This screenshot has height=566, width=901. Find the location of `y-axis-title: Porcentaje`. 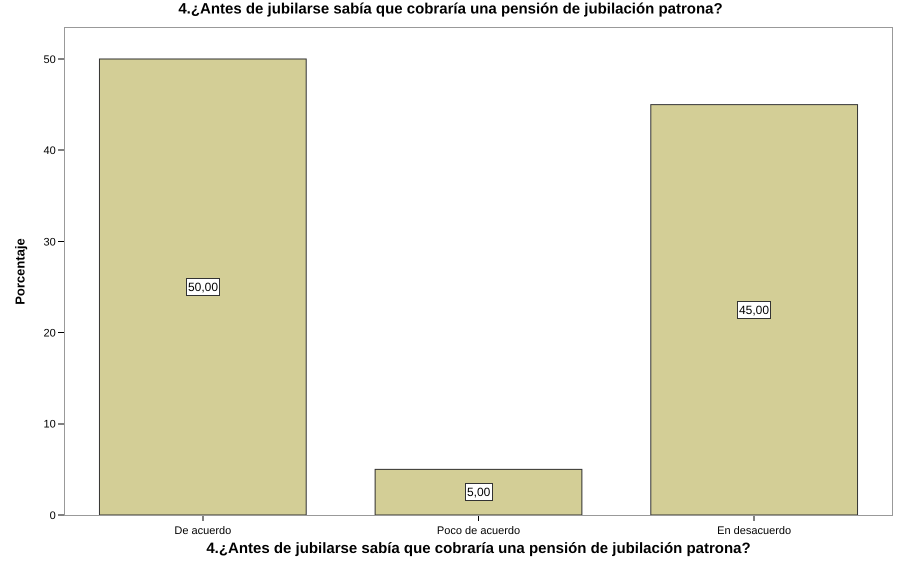

y-axis-title: Porcentaje is located at coordinates (20, 271).